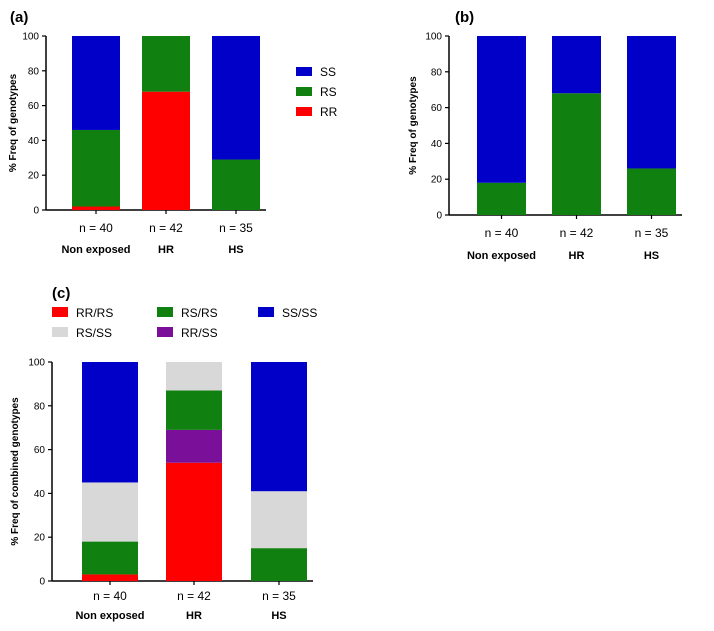  Describe the element at coordinates (266, 312) in the screenshot. I see `panel-c-legend-swatch-ss-ss` at that location.